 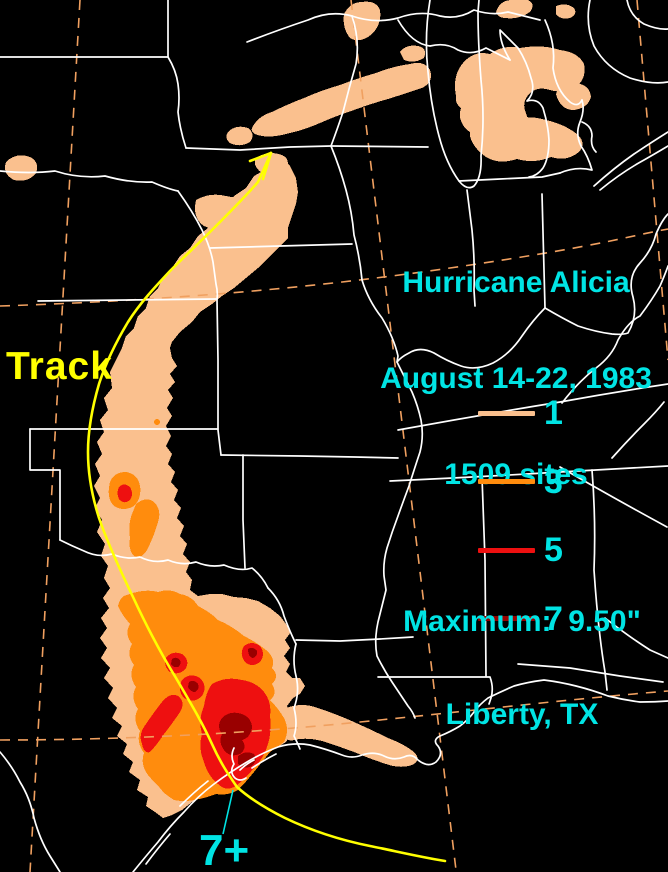 I want to click on legend-row-7in: 7, so click(x=520, y=618).